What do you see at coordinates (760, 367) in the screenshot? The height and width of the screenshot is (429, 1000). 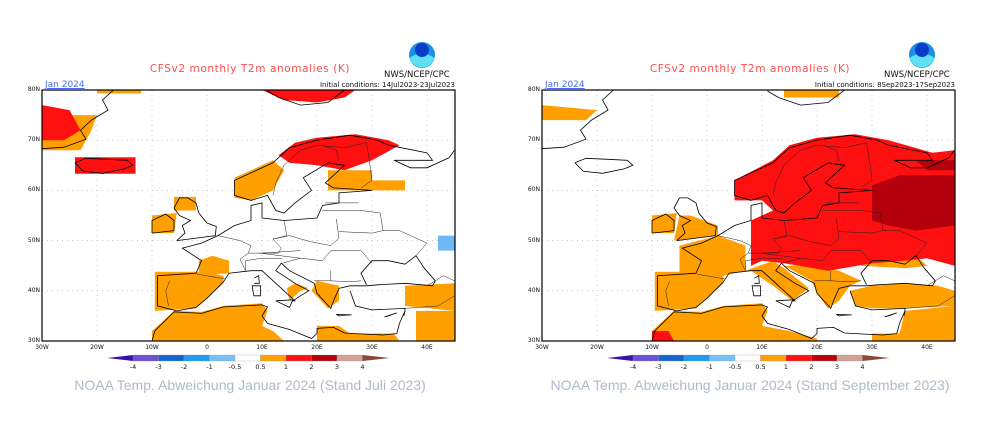 I see `colorbar-tick-label: 0.5` at bounding box center [760, 367].